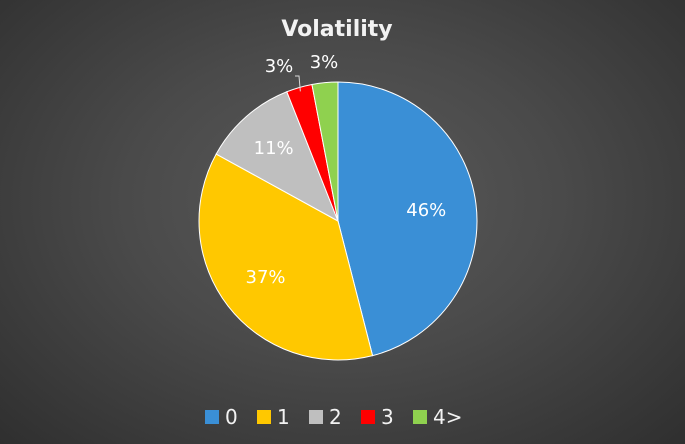  I want to click on label-connectors, so click(298, 83).